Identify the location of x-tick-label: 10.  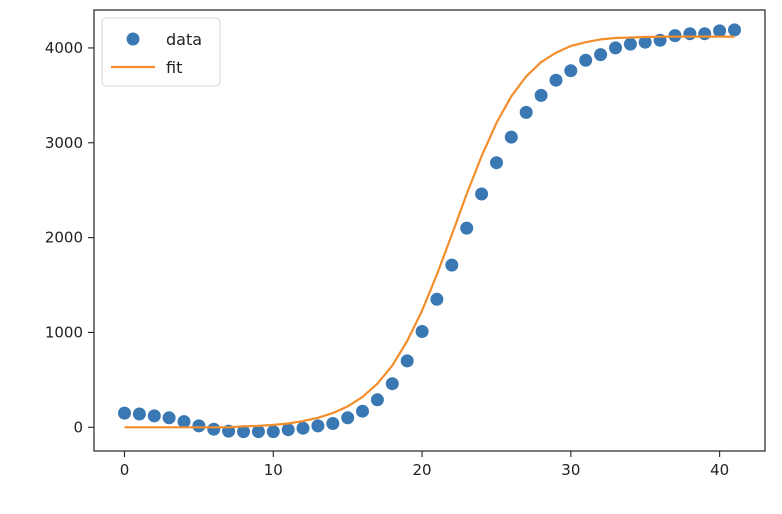
(273, 470).